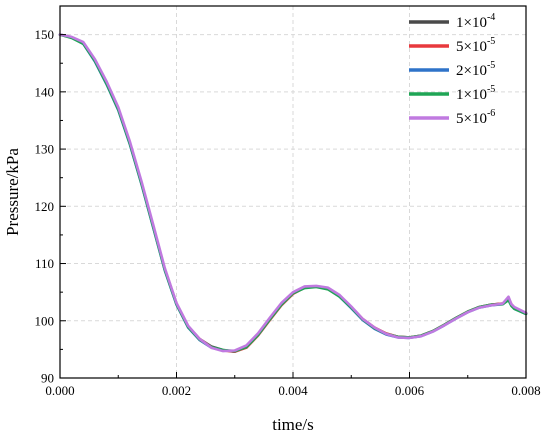 The image size is (550, 438). What do you see at coordinates (491, 113) in the screenshot?
I see `legend-label-exponent: -6` at bounding box center [491, 113].